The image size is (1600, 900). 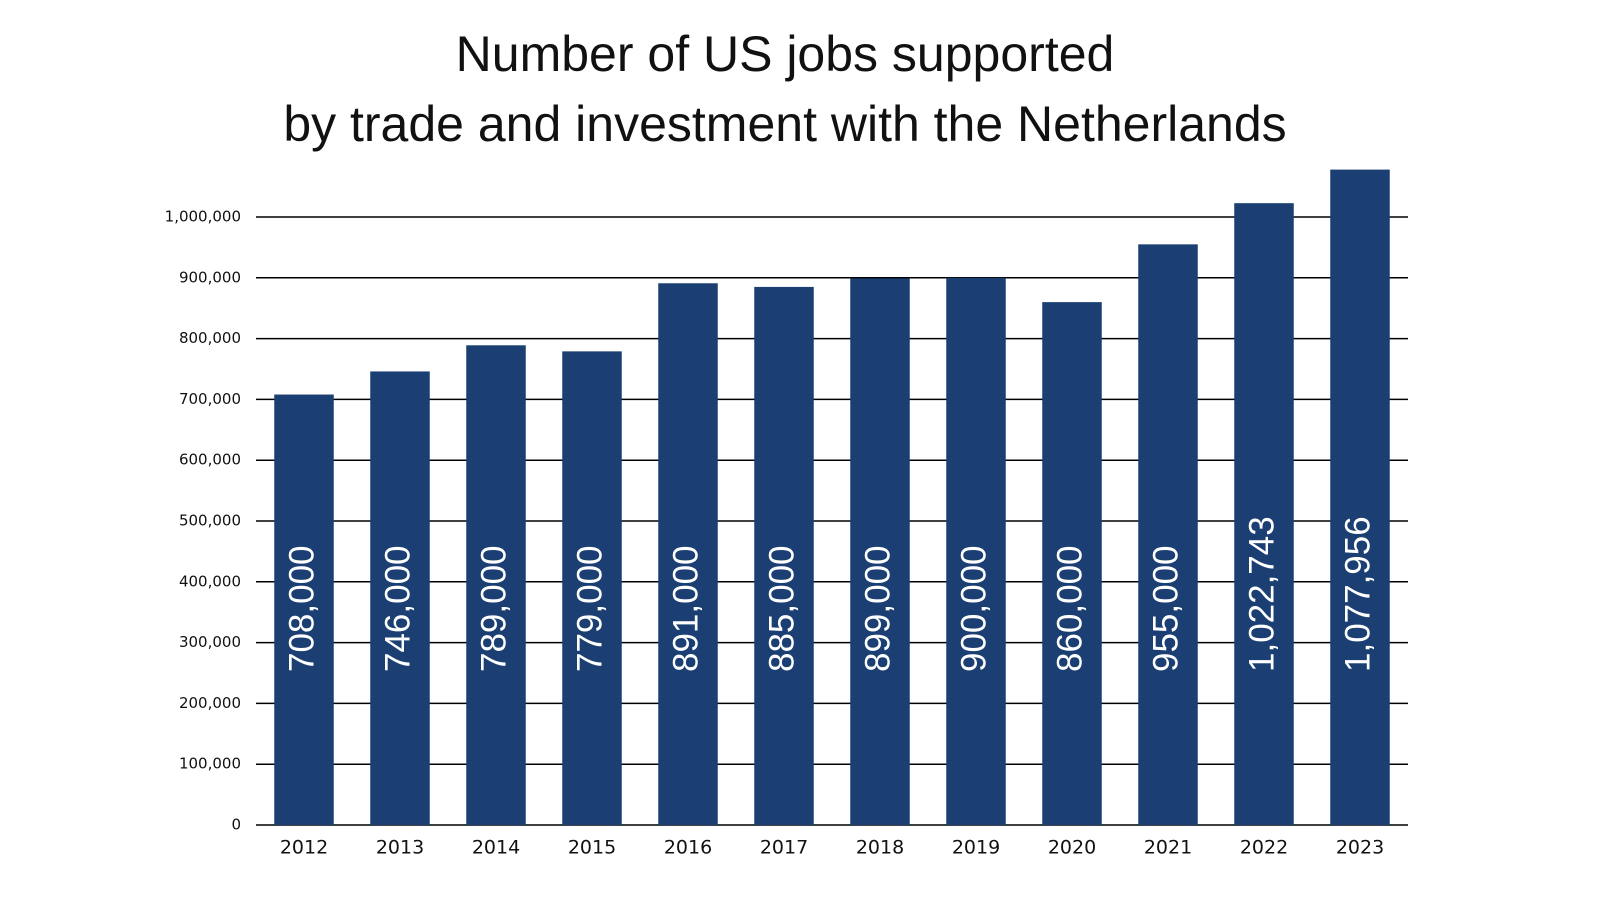 What do you see at coordinates (880, 848) in the screenshot?
I see `x-tick-label: 2018` at bounding box center [880, 848].